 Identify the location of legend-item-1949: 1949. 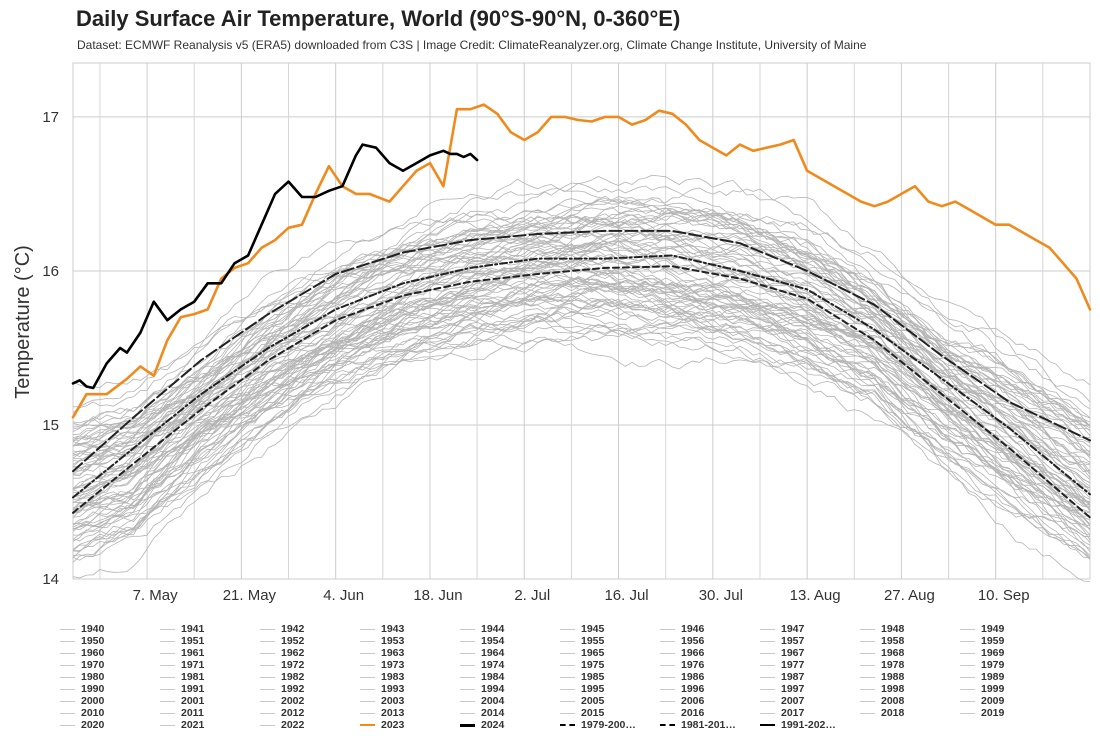
(982, 629).